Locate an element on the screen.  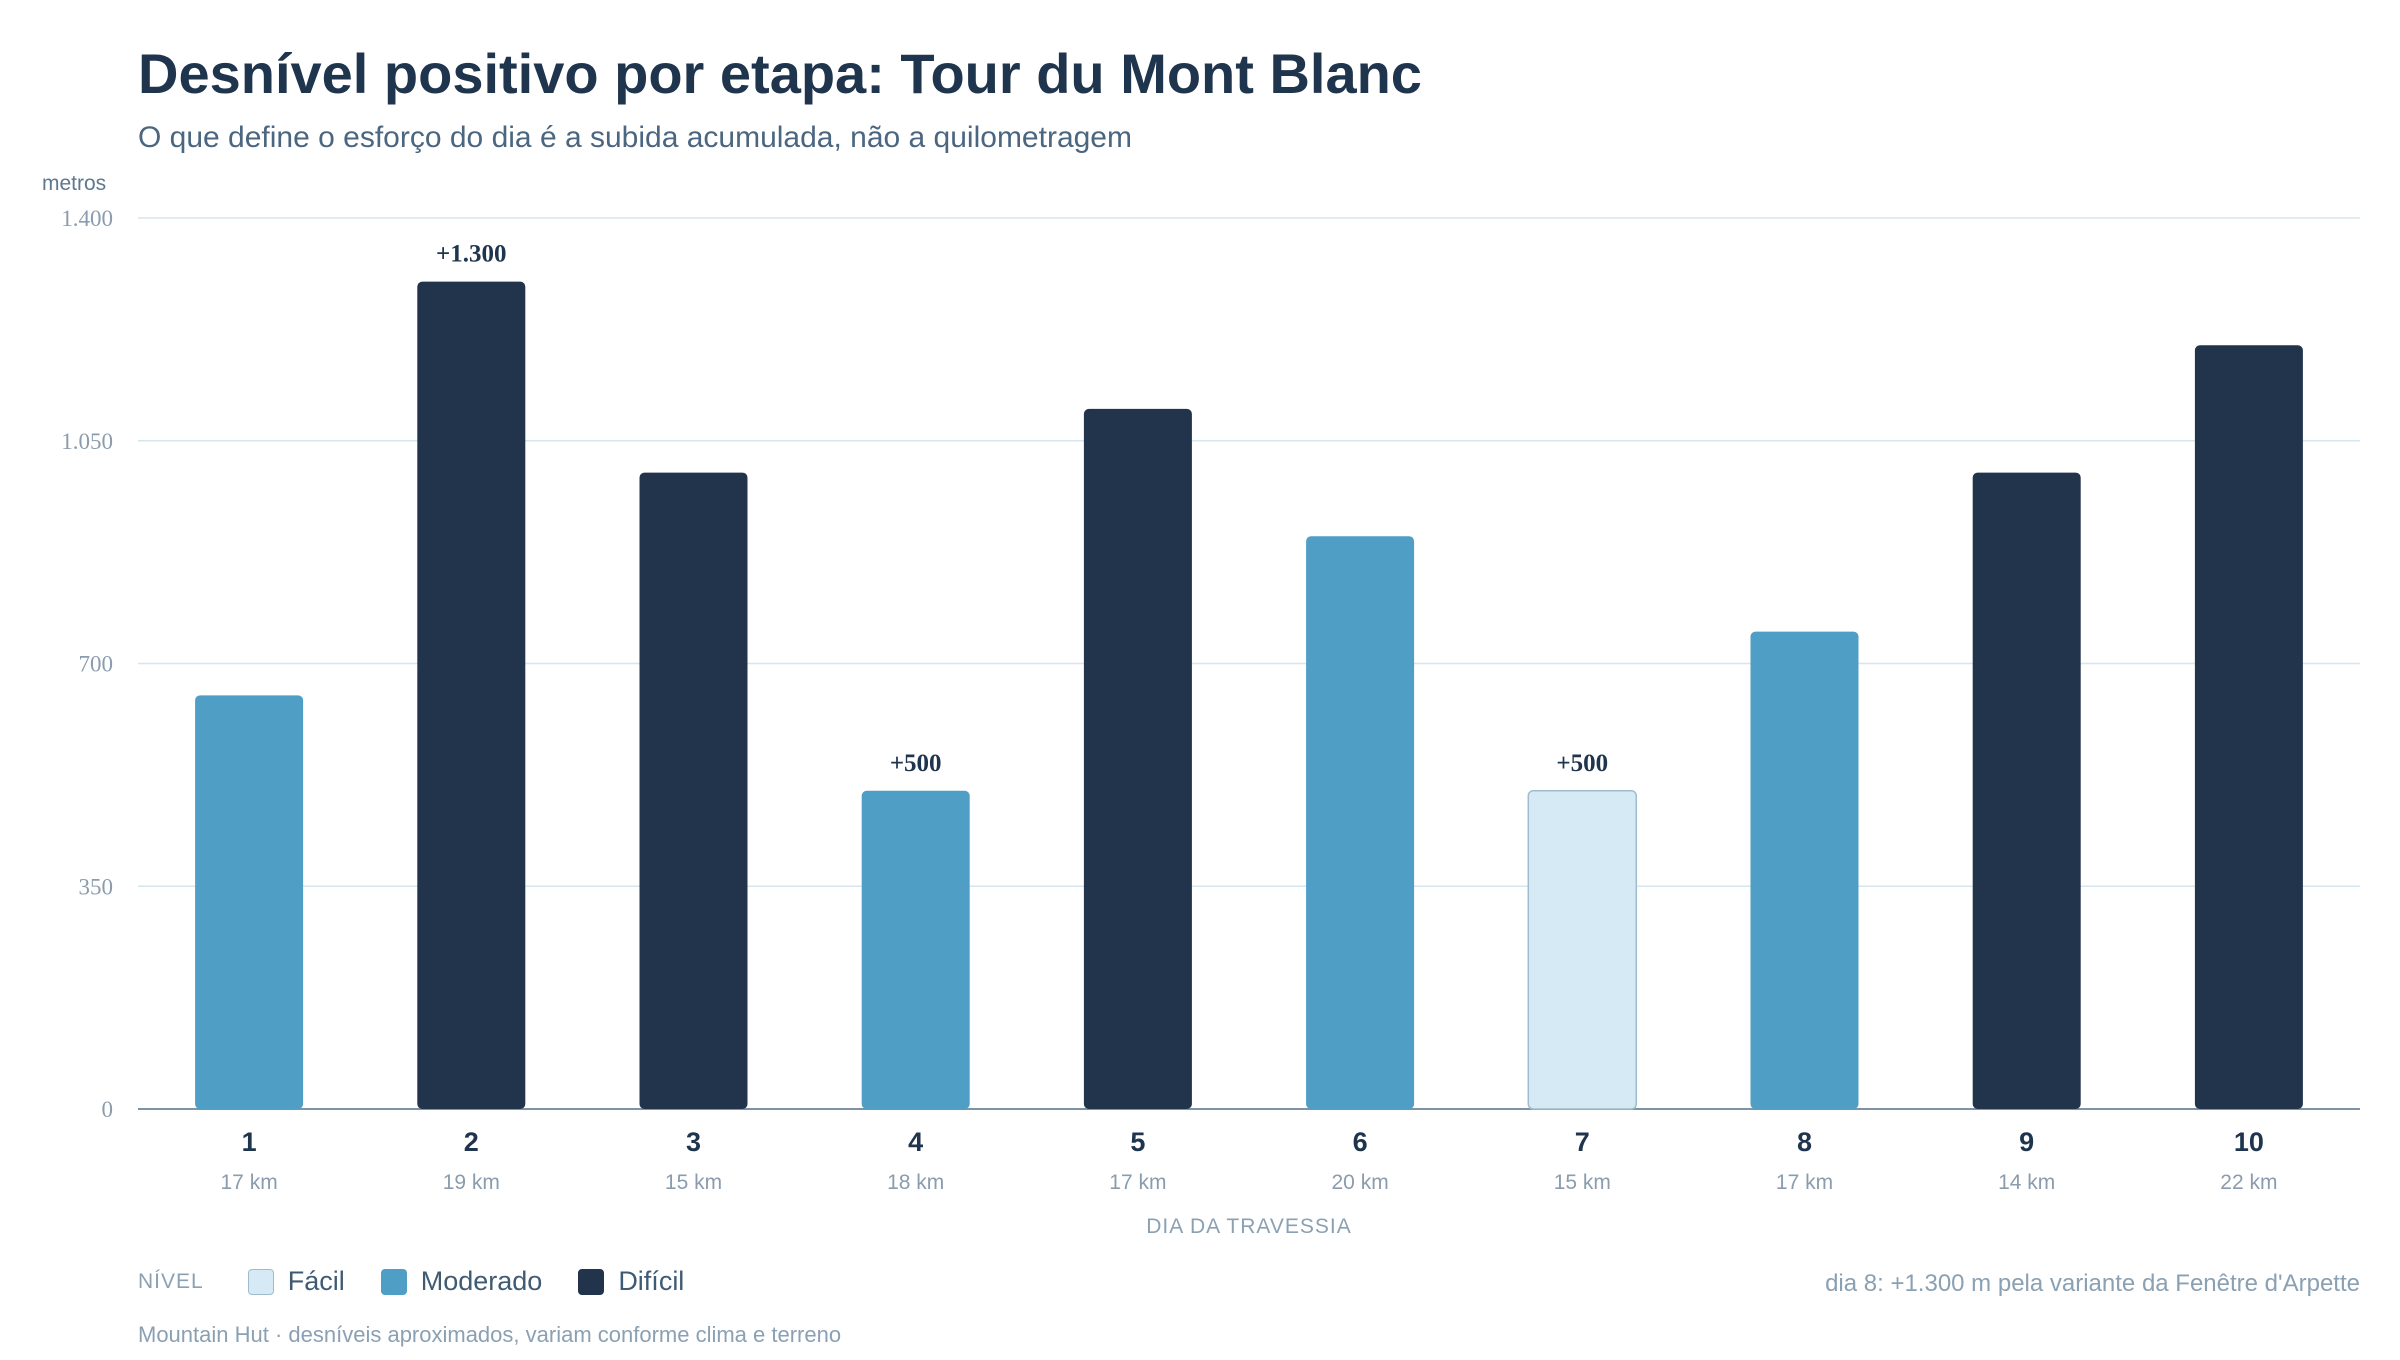
x-distance-label: 22 km is located at coordinates (2248, 1182).